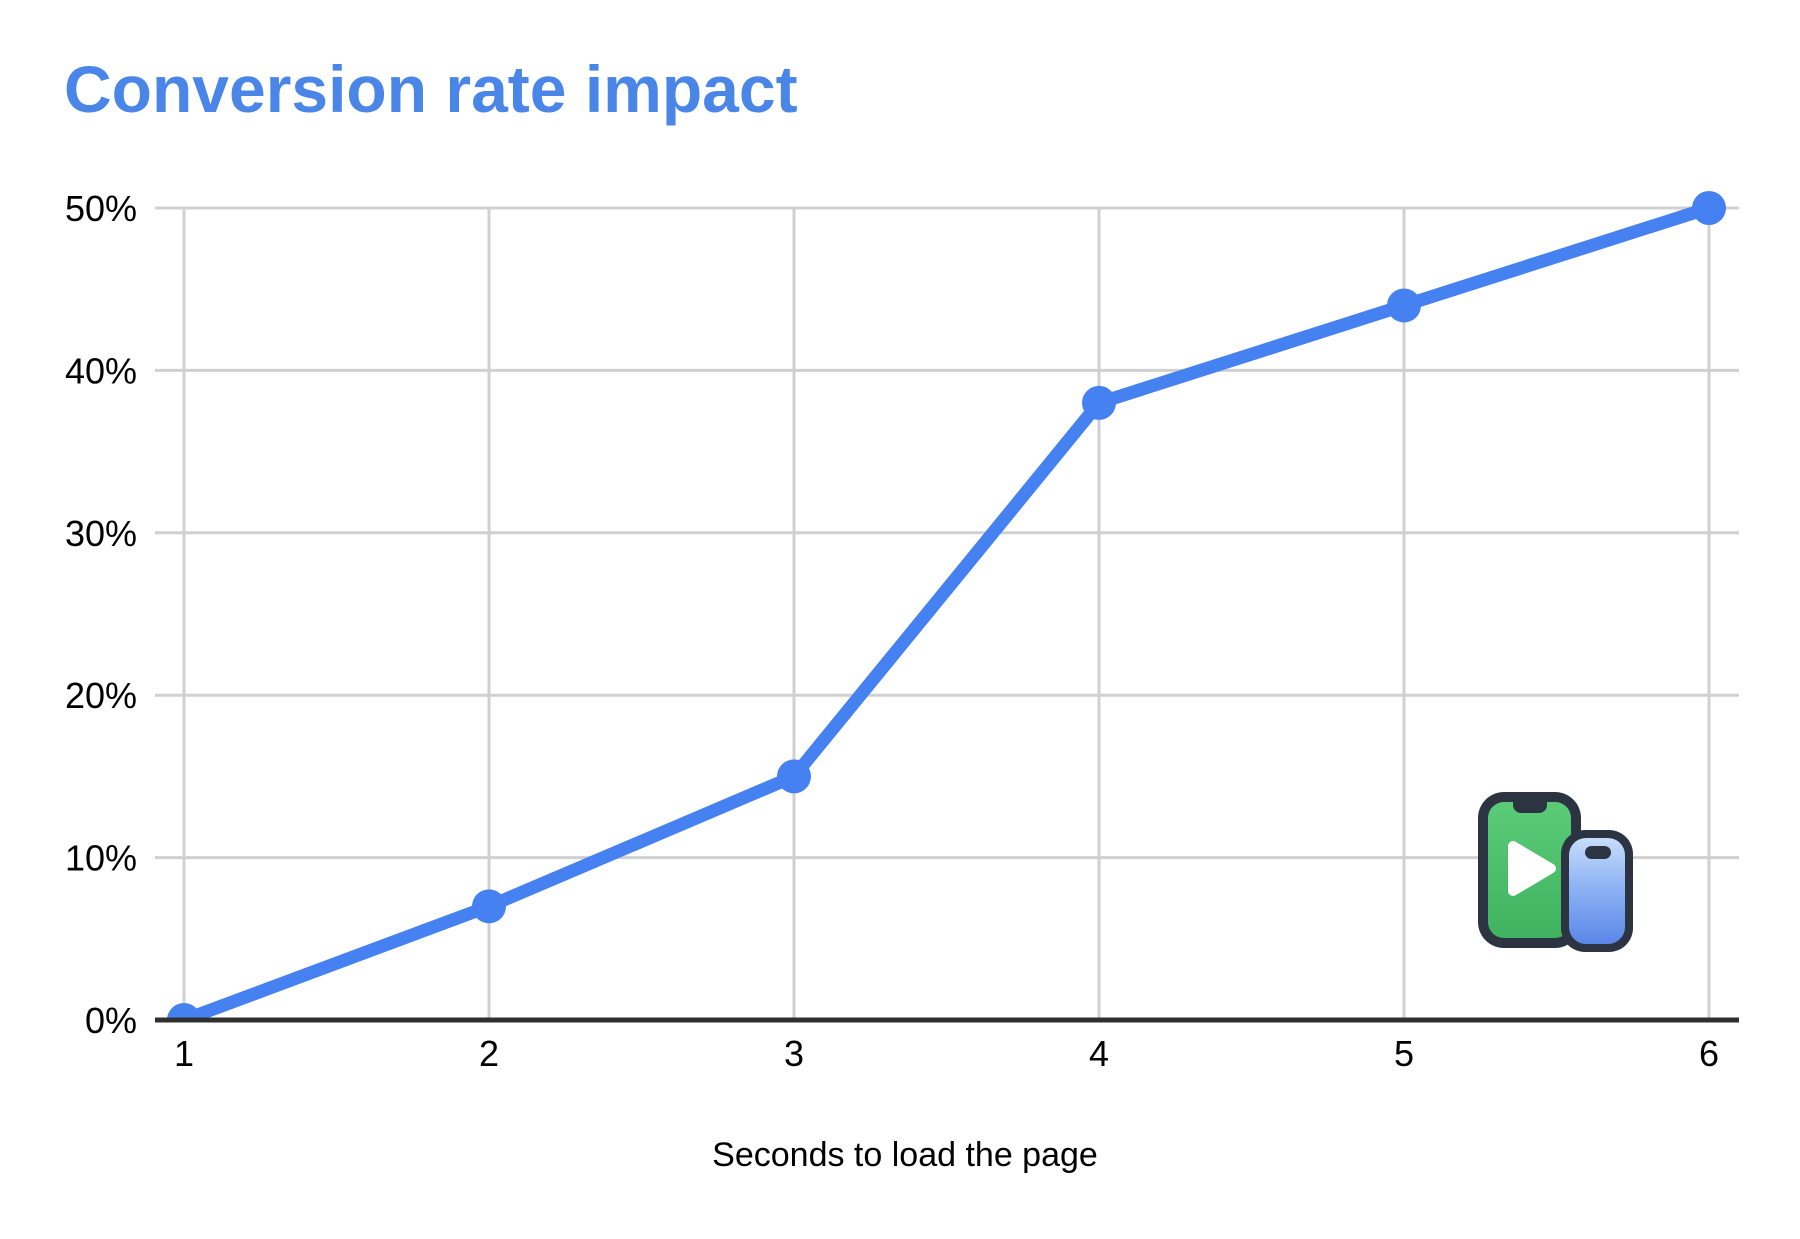 The width and height of the screenshot is (1800, 1239). I want to click on chart-title: Conversion rate impact, so click(431, 89).